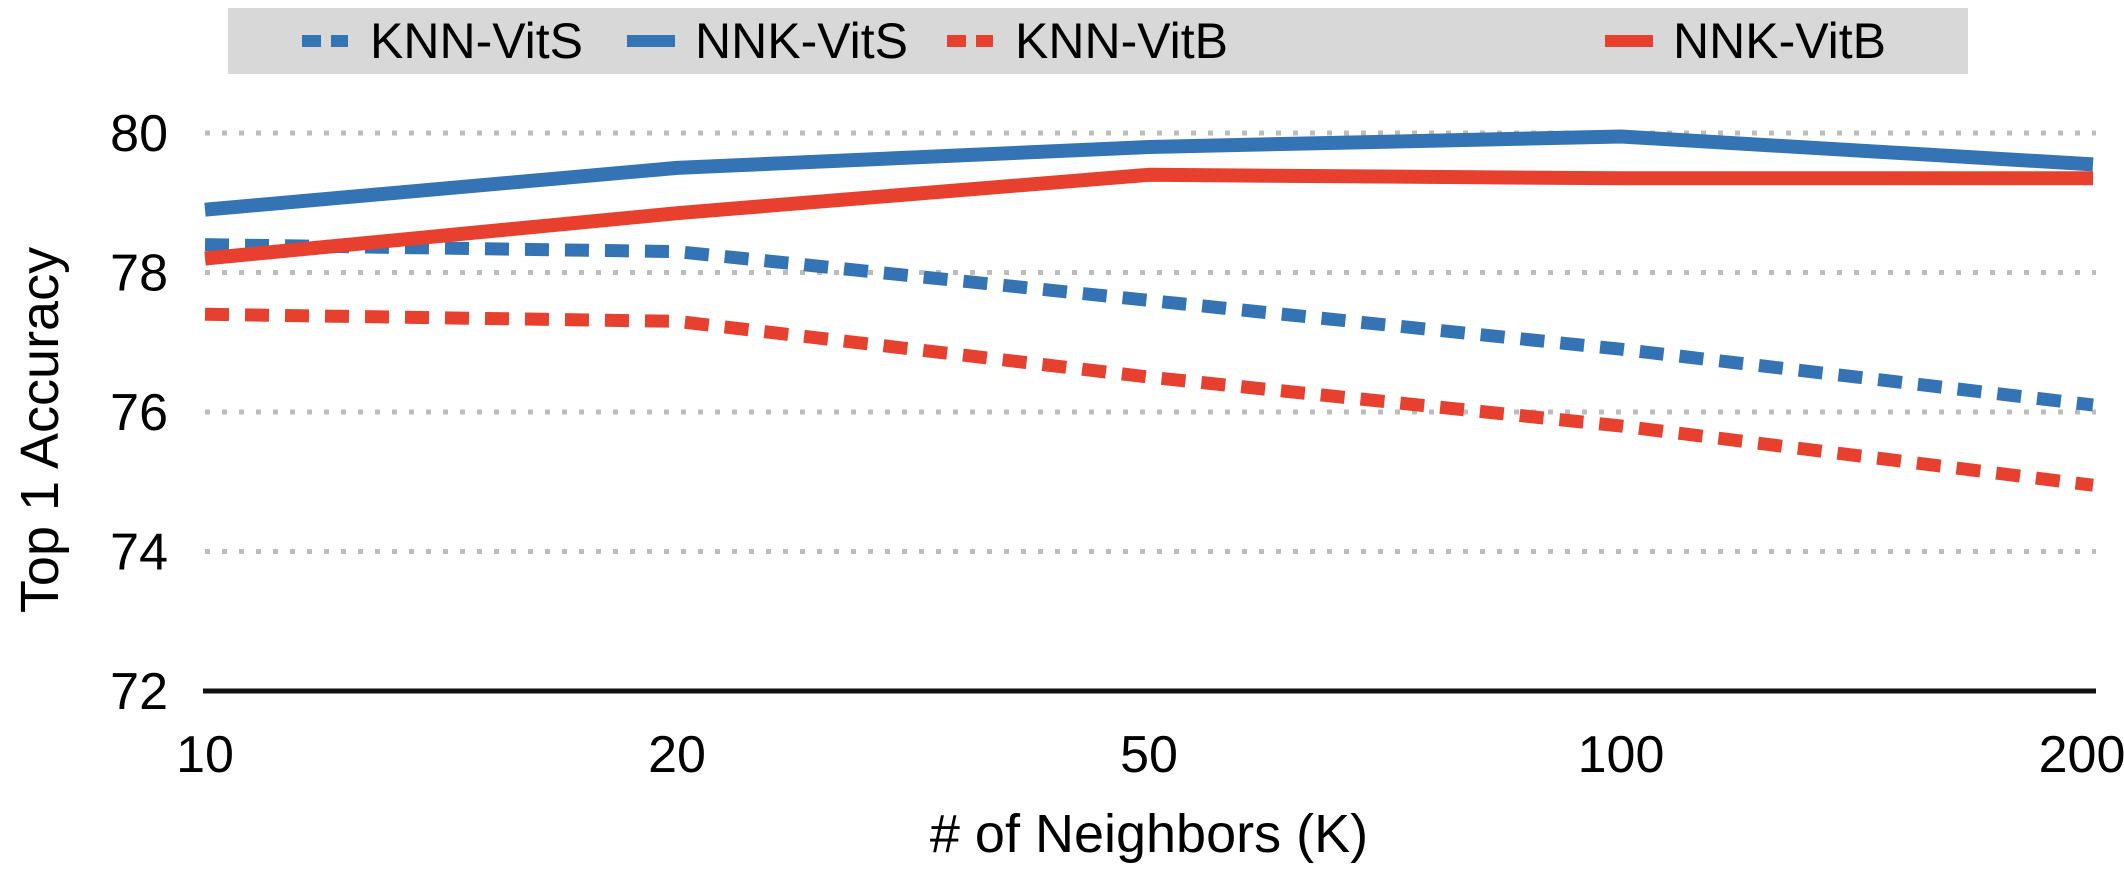 Image resolution: width=2124 pixels, height=876 pixels. What do you see at coordinates (40, 430) in the screenshot?
I see `y-axis-title: Top 1 Accuracy` at bounding box center [40, 430].